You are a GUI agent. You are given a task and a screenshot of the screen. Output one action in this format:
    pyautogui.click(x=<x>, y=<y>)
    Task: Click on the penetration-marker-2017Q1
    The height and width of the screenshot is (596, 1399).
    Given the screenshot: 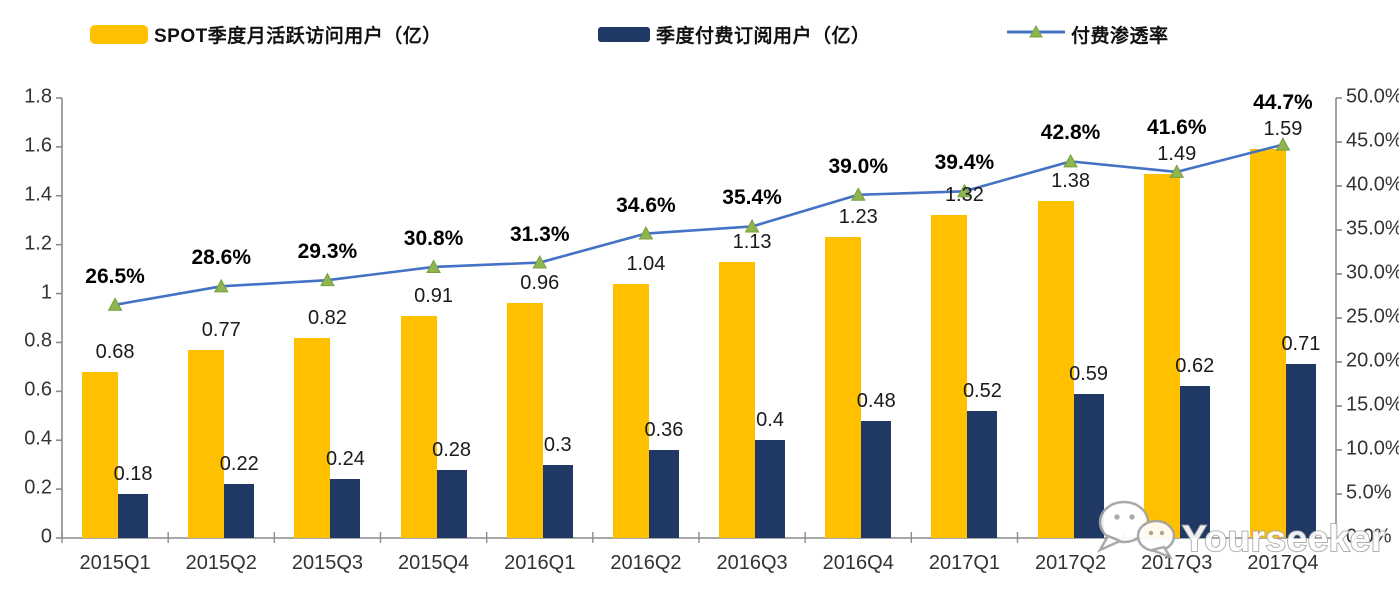 What is the action you would take?
    pyautogui.click(x=964, y=190)
    